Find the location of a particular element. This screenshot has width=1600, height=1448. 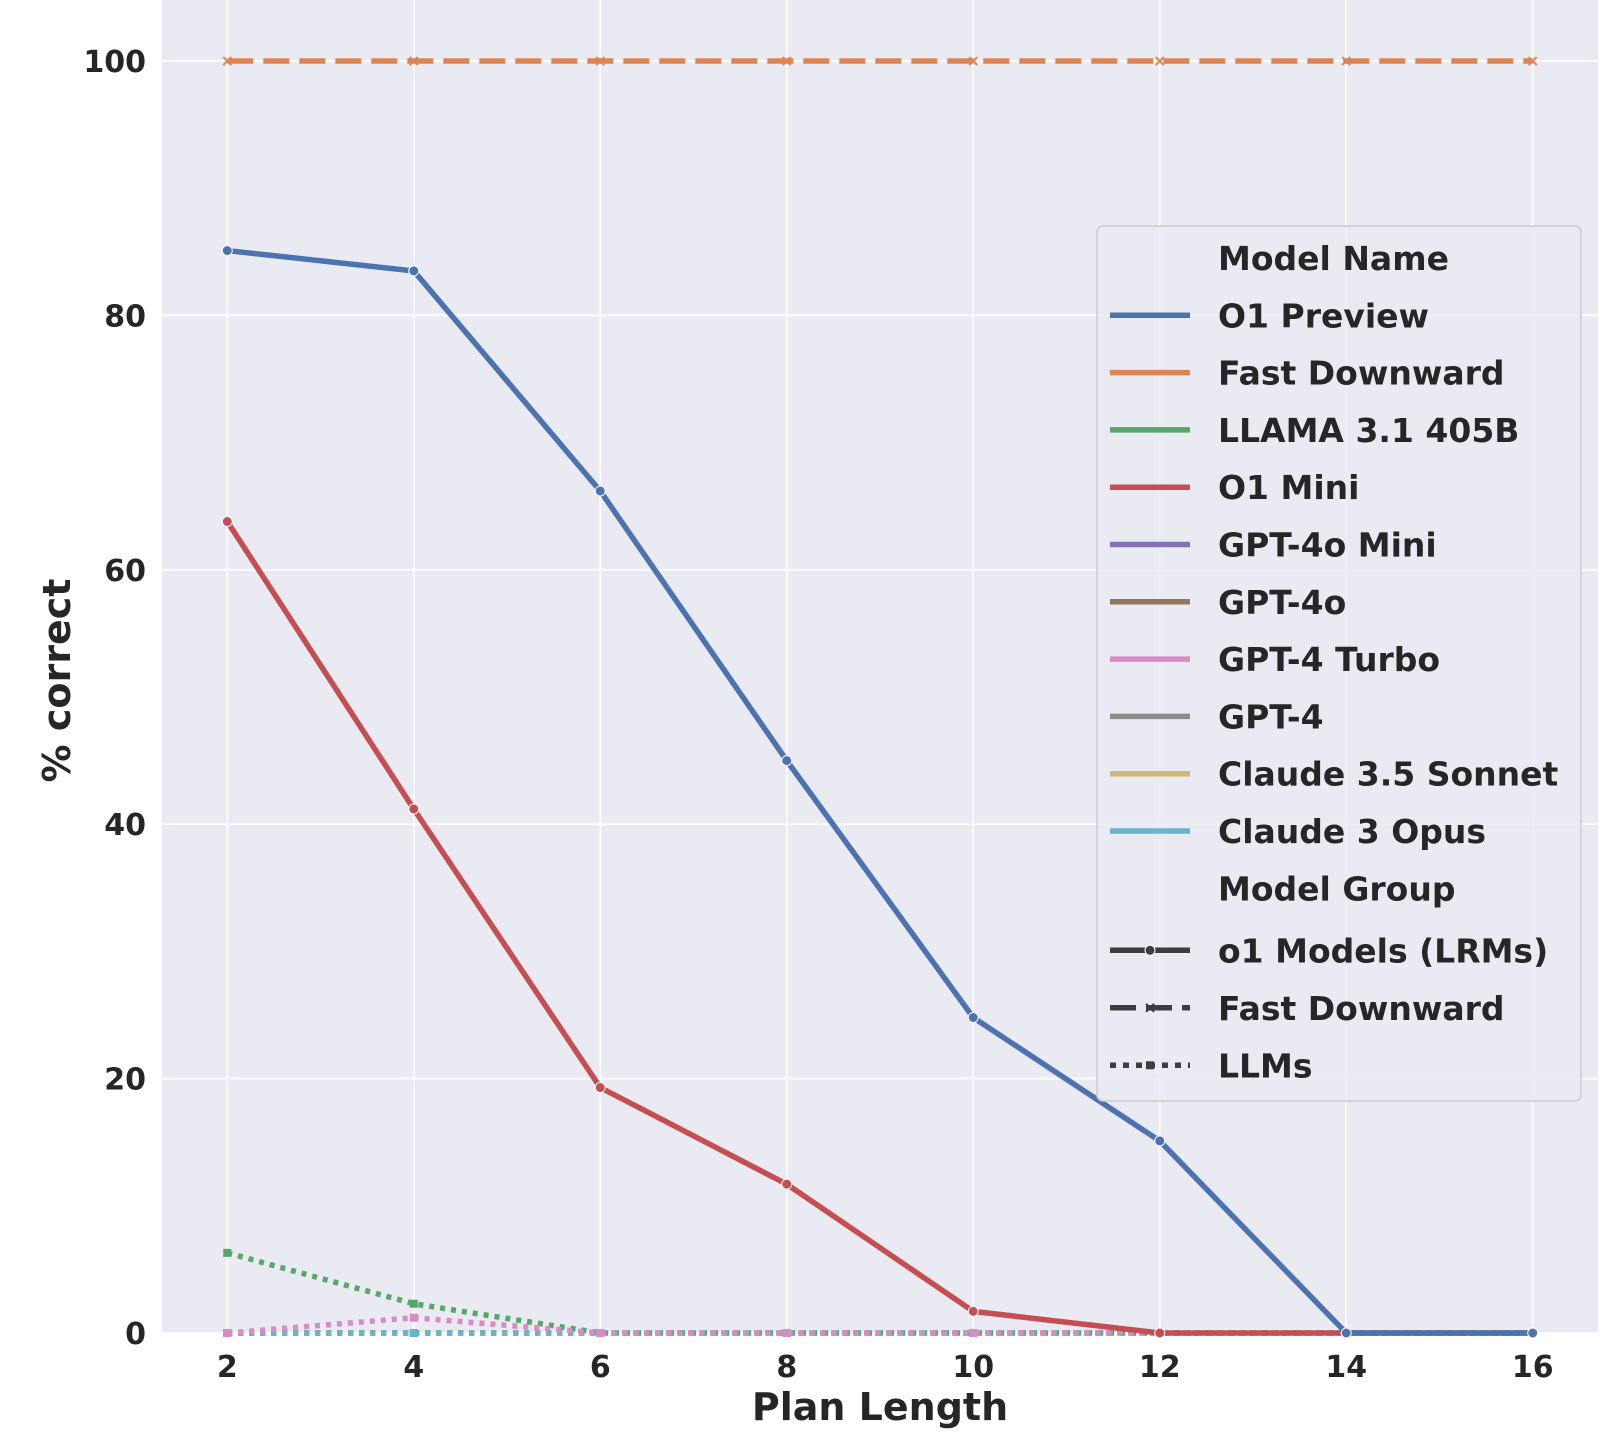

x-tick-label: 6 is located at coordinates (600, 1367).